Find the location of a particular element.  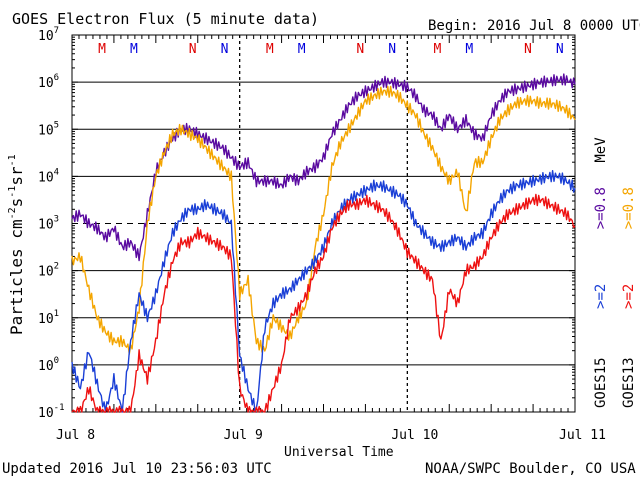

goes15-08mev-label: >=0.8 is located at coordinates (601, 208).